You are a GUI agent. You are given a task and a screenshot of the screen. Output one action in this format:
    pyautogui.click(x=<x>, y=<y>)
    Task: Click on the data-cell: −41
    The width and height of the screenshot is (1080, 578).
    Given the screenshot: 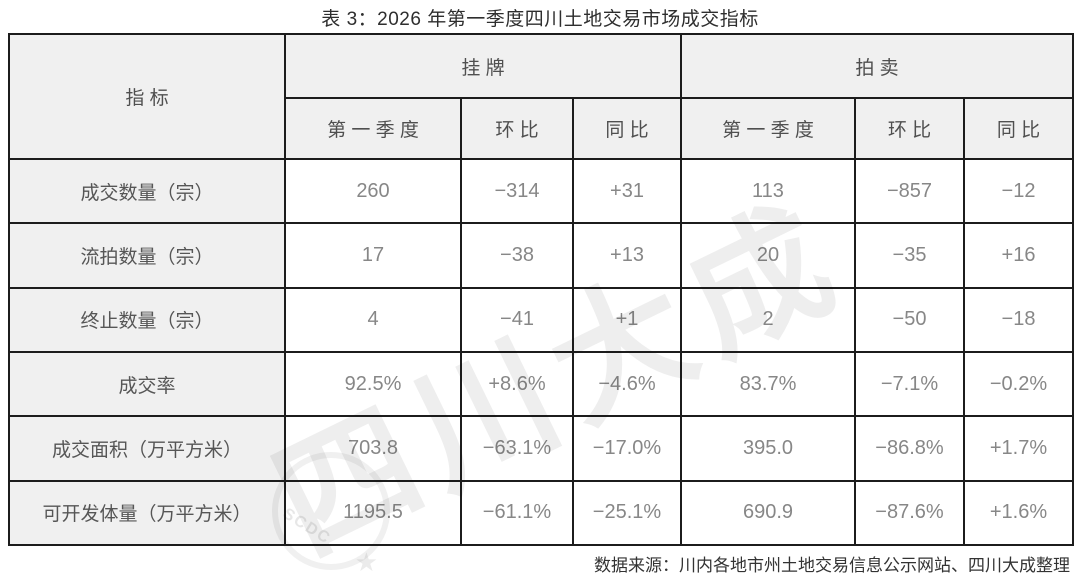 What is the action you would take?
    pyautogui.click(x=517, y=319)
    